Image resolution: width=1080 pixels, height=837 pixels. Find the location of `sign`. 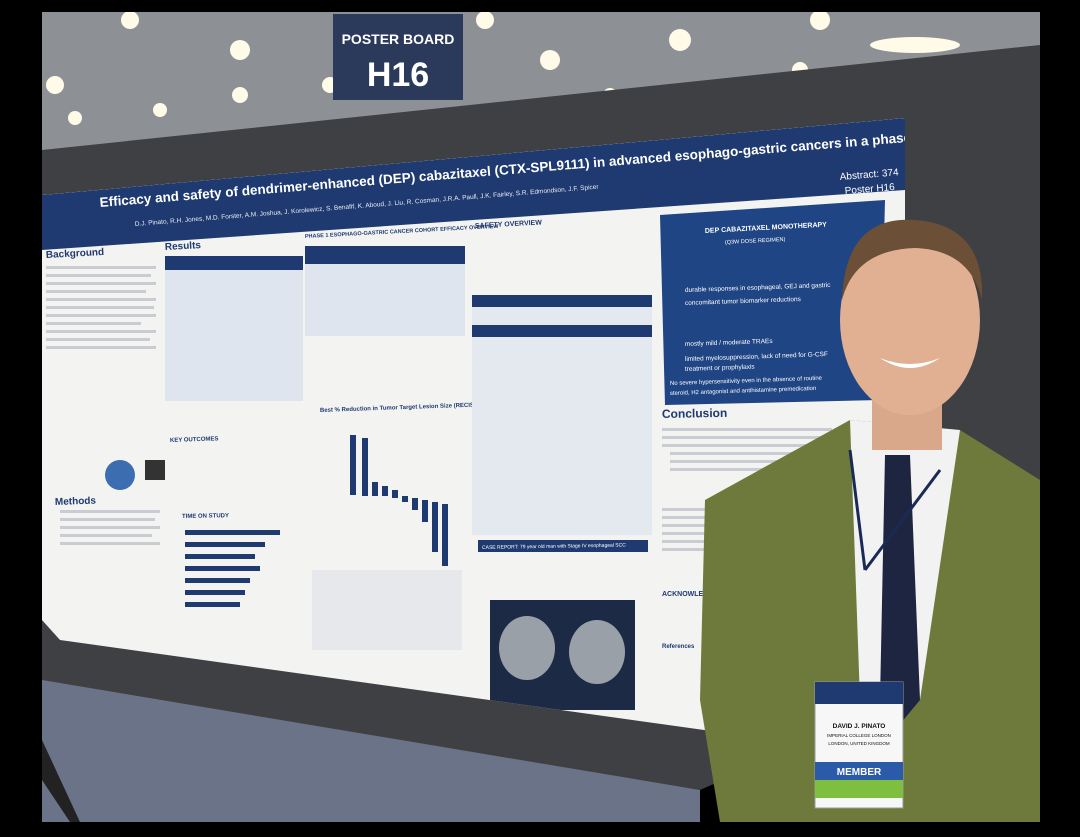

sign is located at coordinates (398, 57).